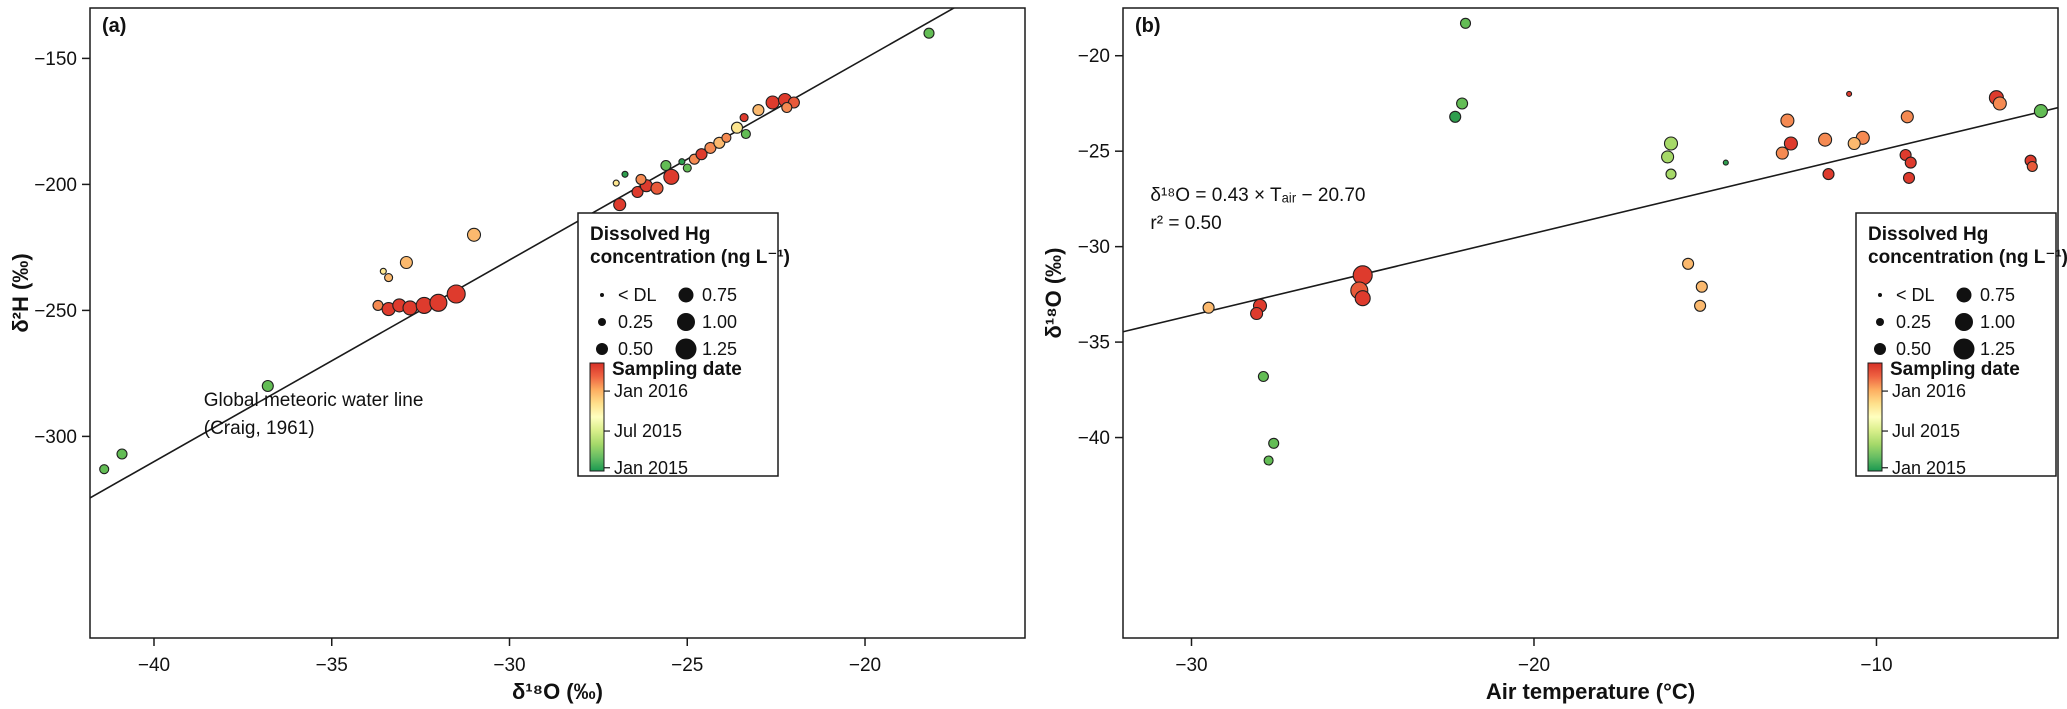  Describe the element at coordinates (1094, 247) in the screenshot. I see `y-tick-label: −30` at that location.